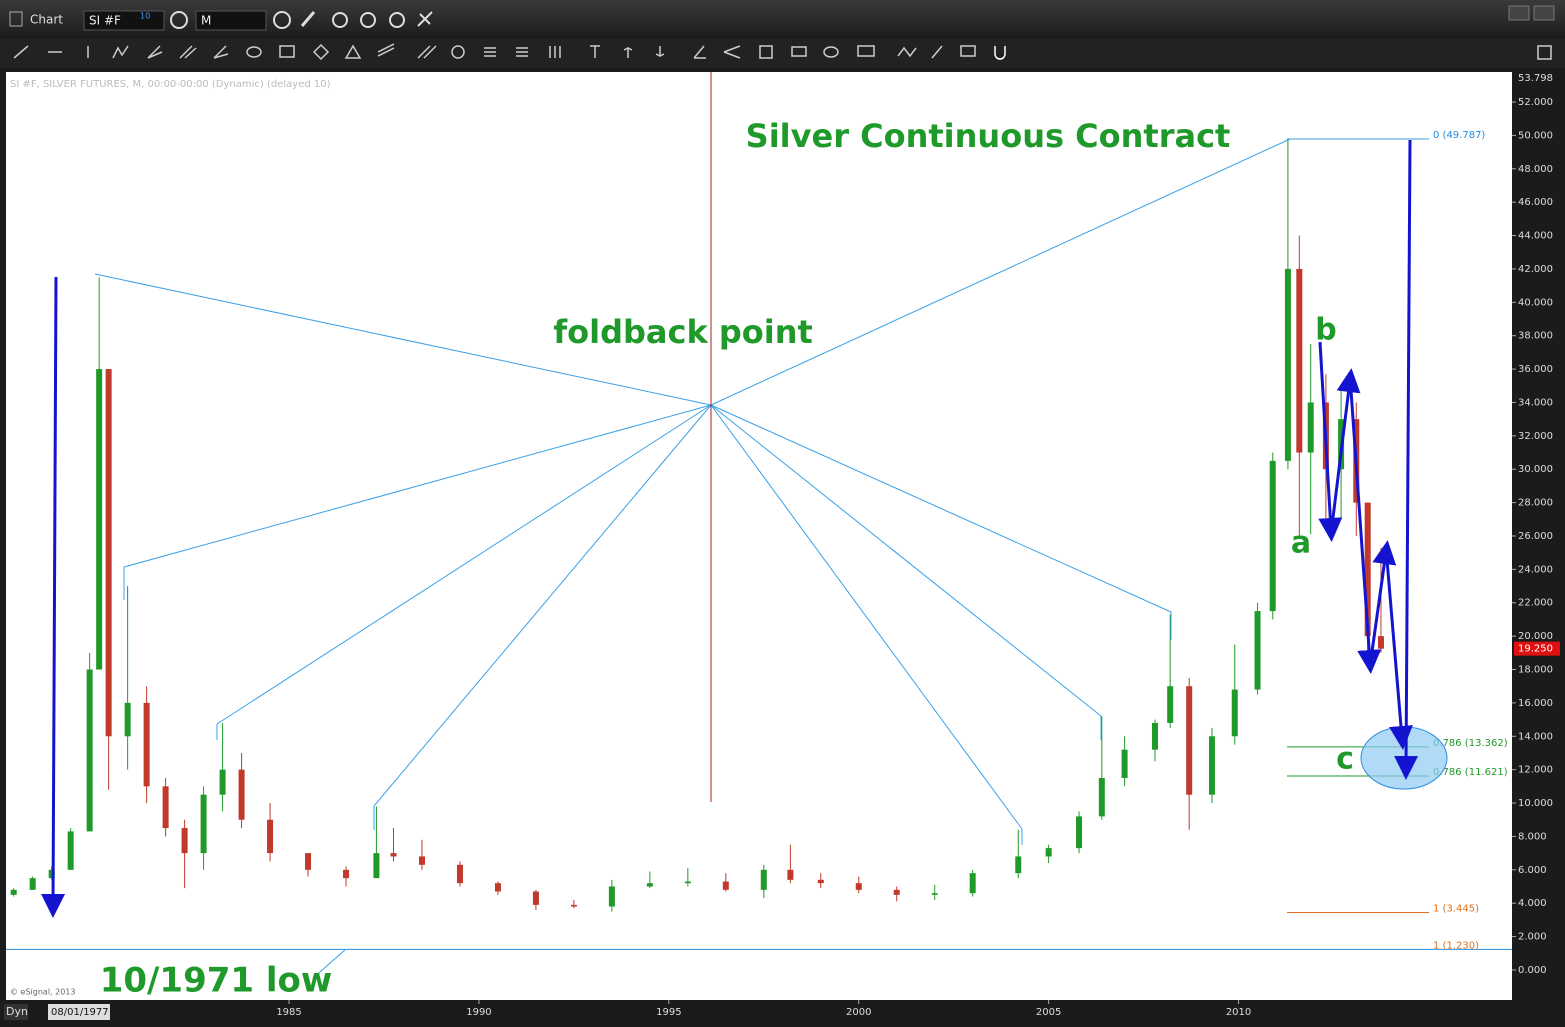 The image size is (1565, 1027). Describe the element at coordinates (1535, 770) in the screenshot. I see `y-tick-label: 12.000` at that location.